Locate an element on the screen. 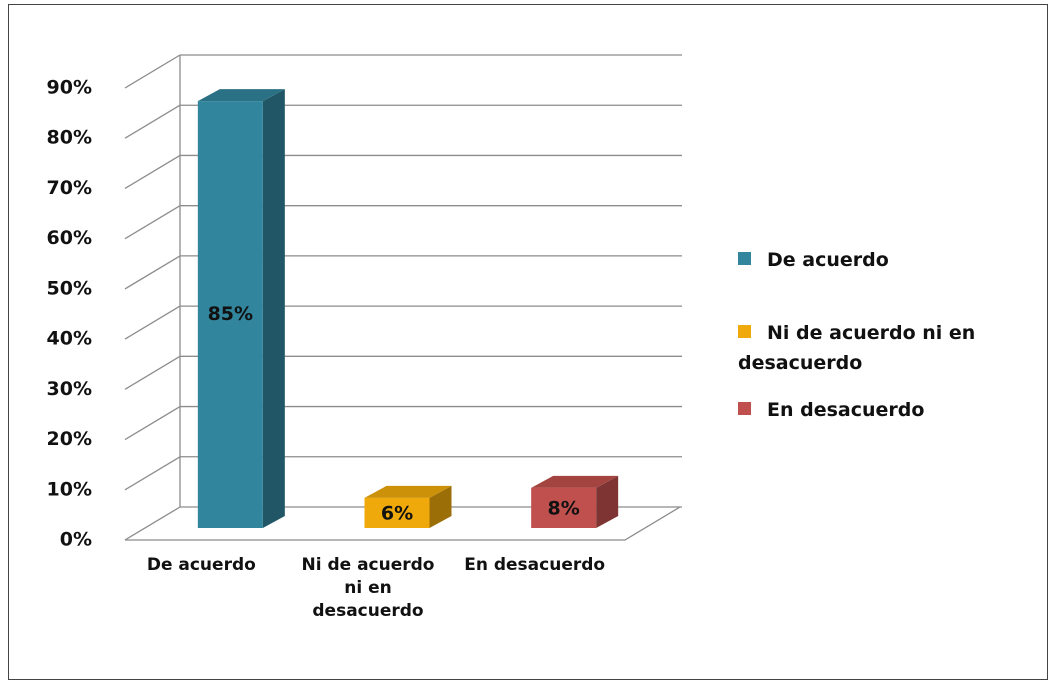  floor-edge is located at coordinates (403, 523).